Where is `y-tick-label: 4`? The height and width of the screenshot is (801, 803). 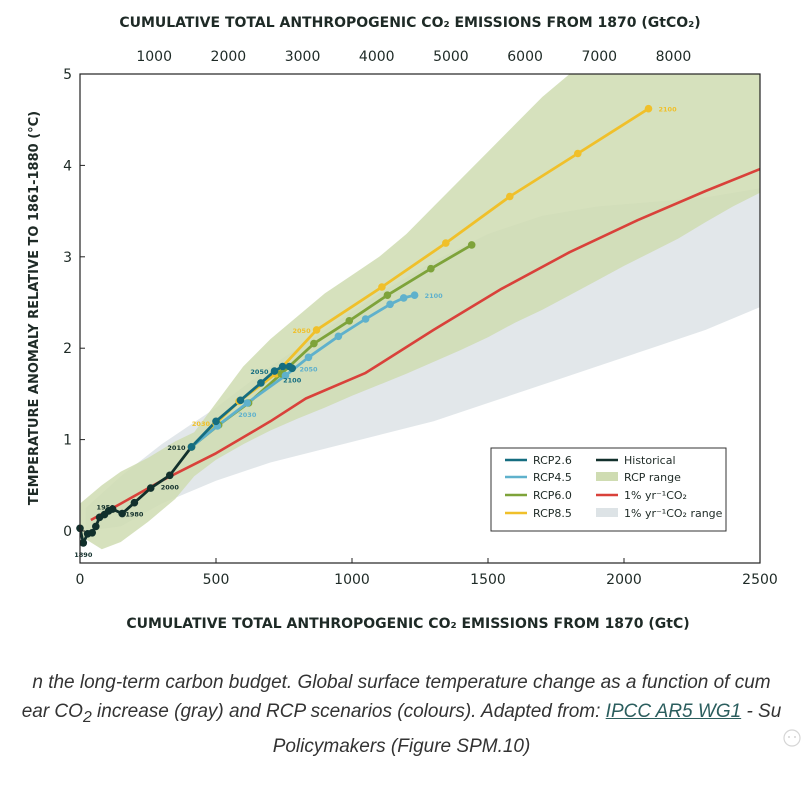
y-tick-label: 4 is located at coordinates (67, 166).